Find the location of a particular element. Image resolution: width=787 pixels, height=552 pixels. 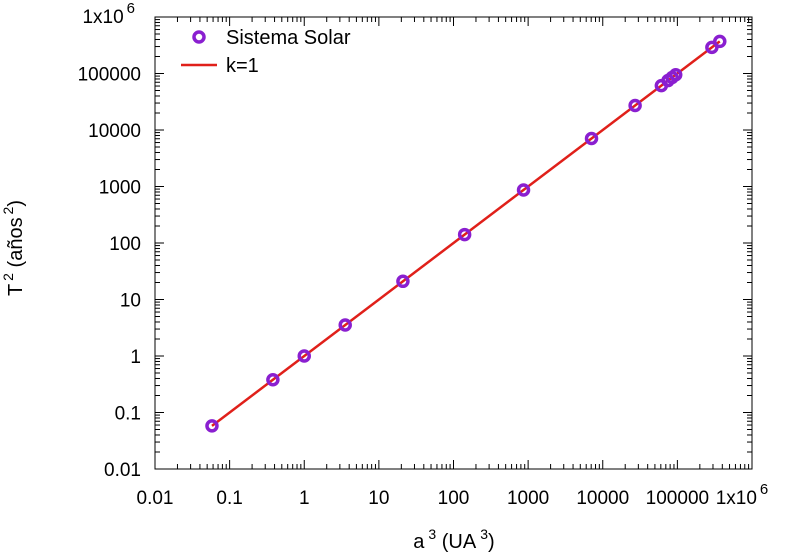

y-axis-title-unit-sup: 2 is located at coordinates (8, 210).